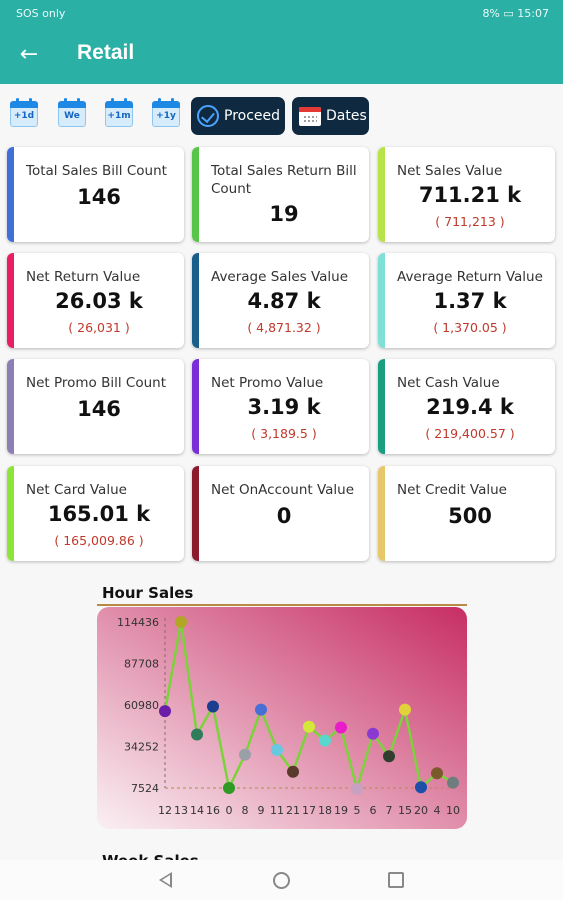  I want to click on summary-card: Net Promo Bill Count 146, so click(95, 406).